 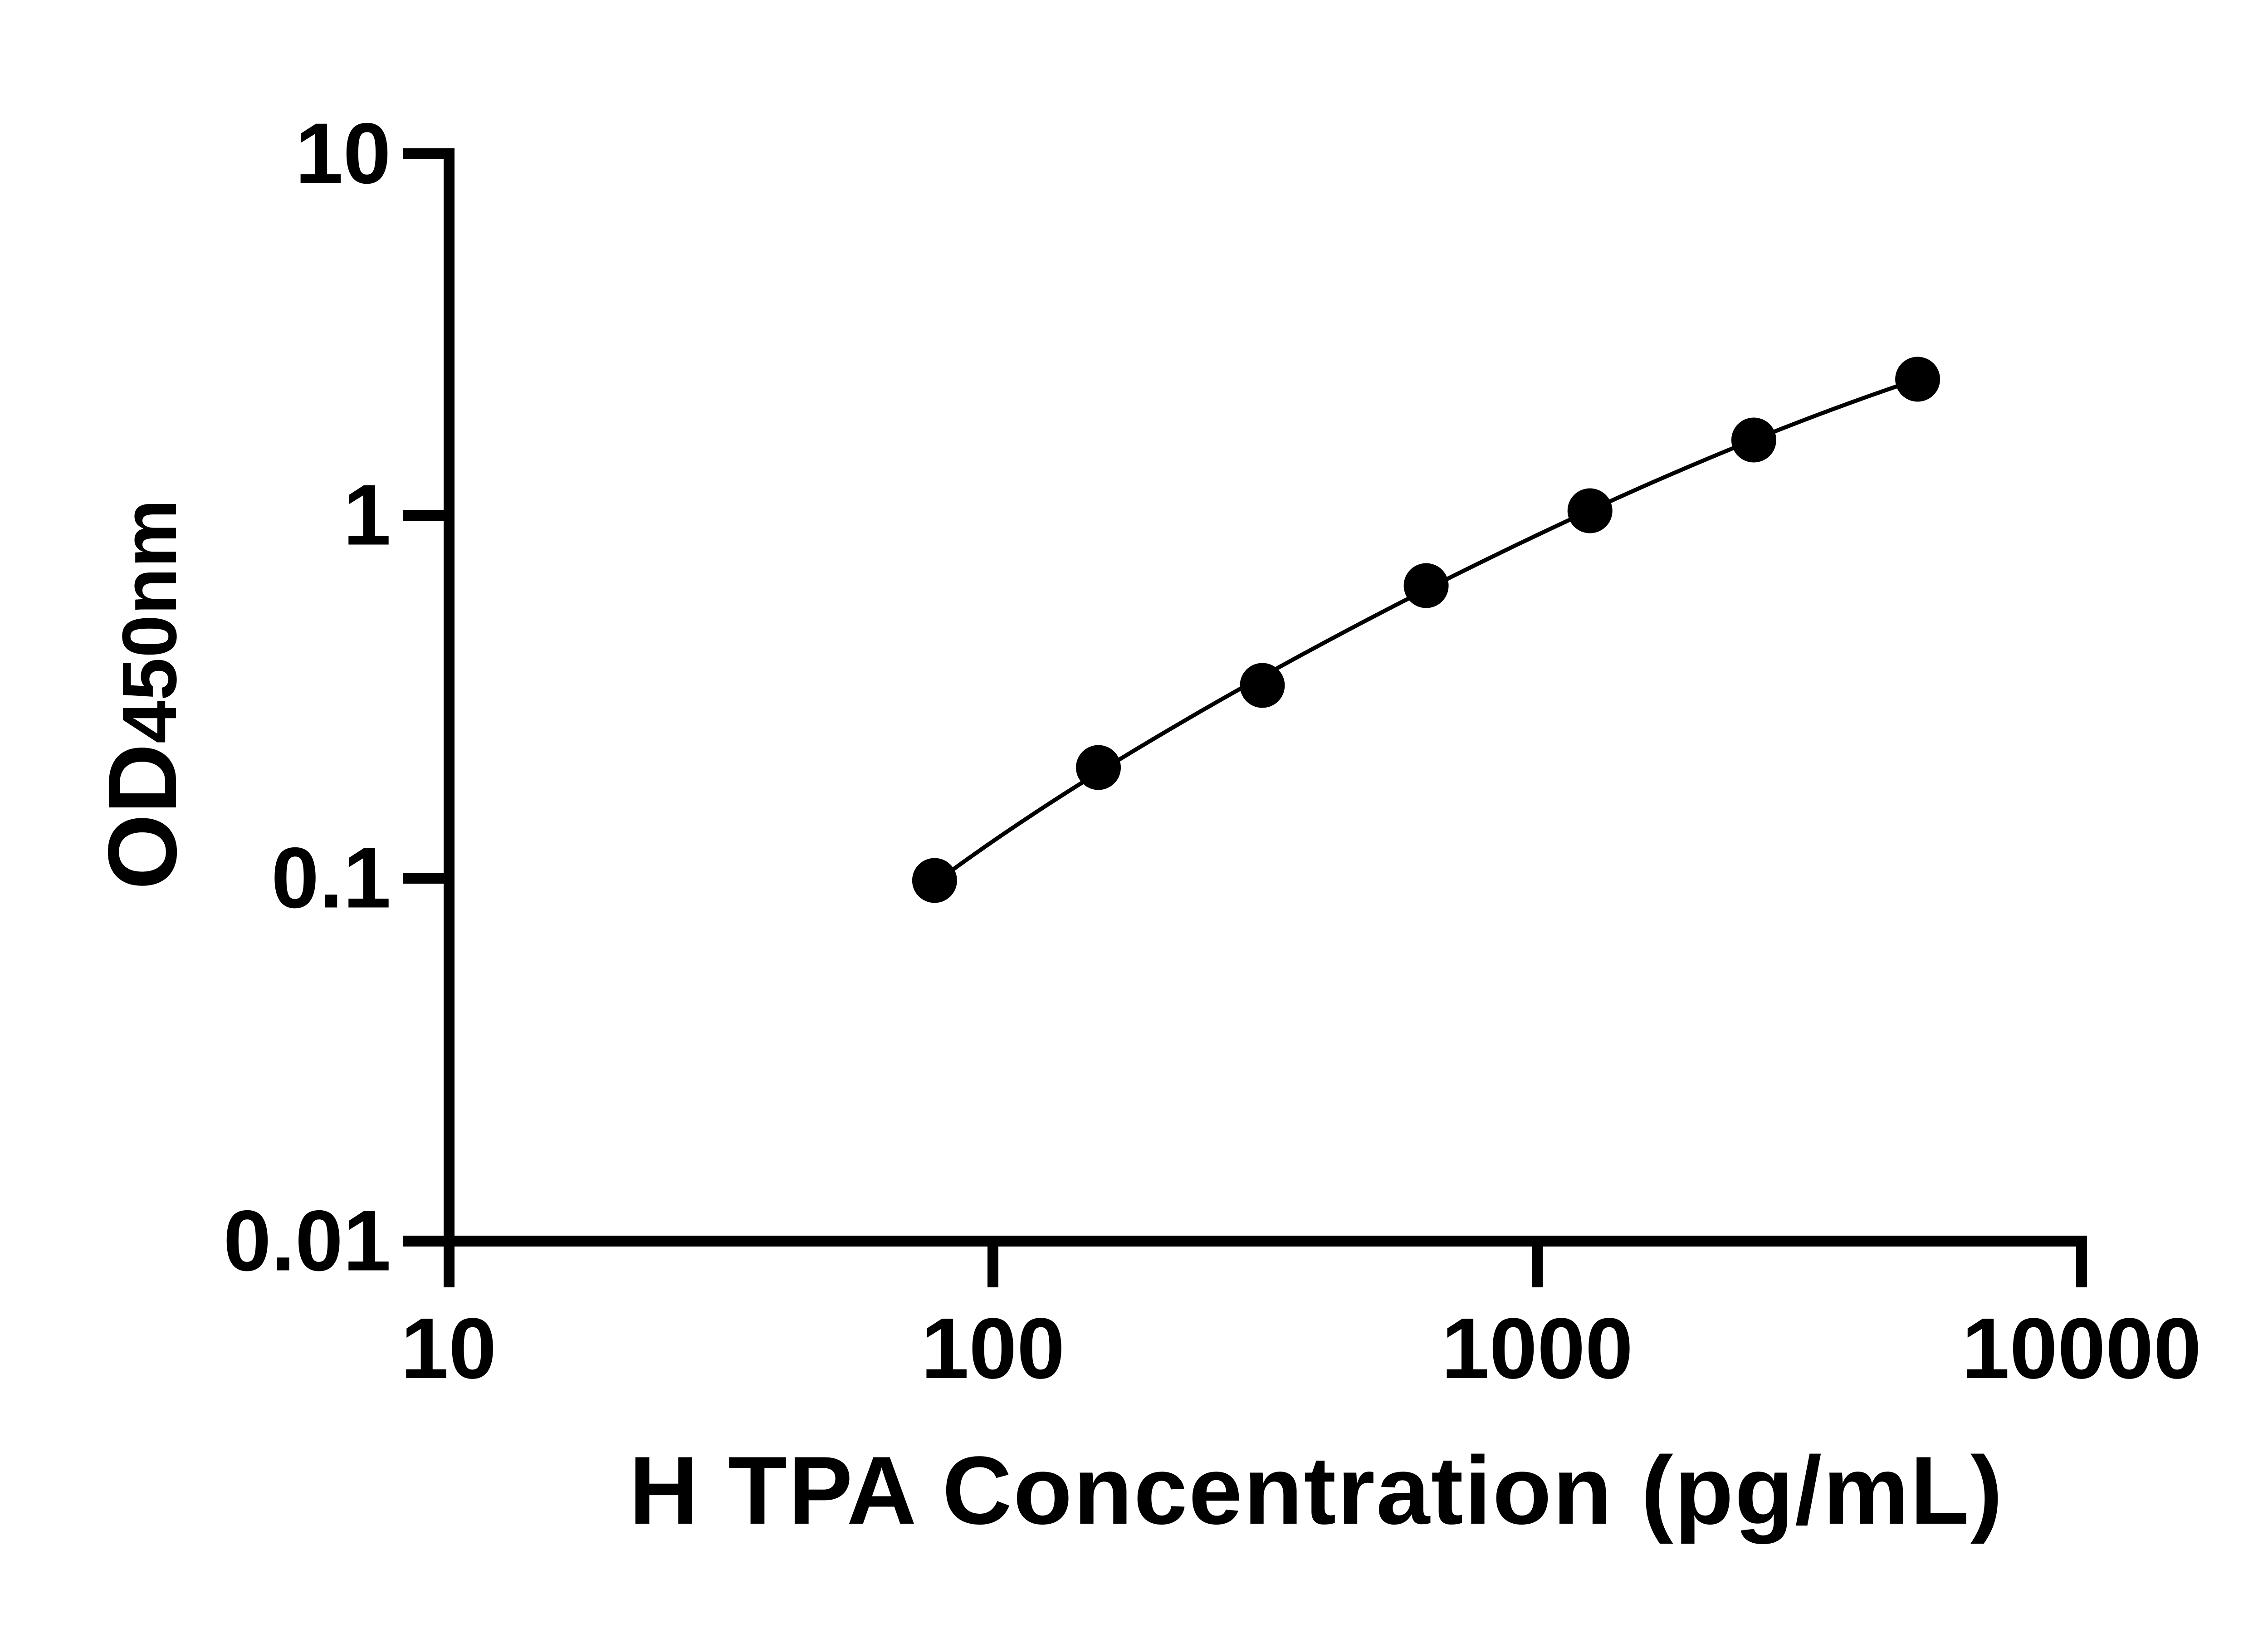 I want to click on svg-text: 0.01, so click(x=307, y=1241).